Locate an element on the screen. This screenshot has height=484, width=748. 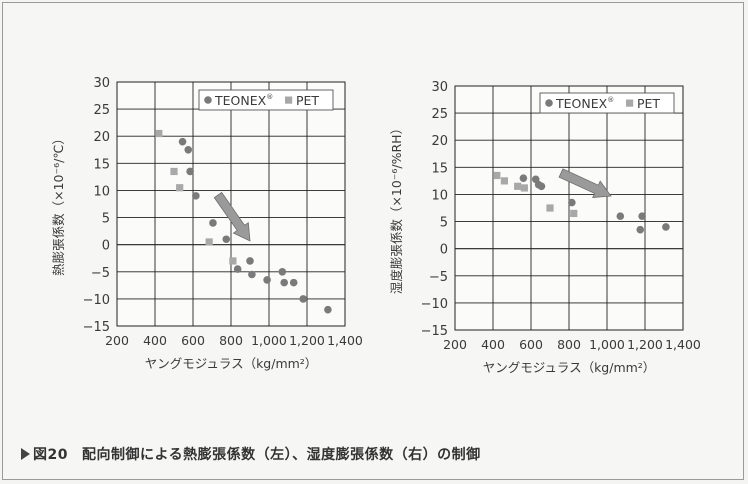
caption-text: 配向制御による熱膨張係数（左）、湿度膨張係数（右）の制御 is located at coordinates (281, 455).